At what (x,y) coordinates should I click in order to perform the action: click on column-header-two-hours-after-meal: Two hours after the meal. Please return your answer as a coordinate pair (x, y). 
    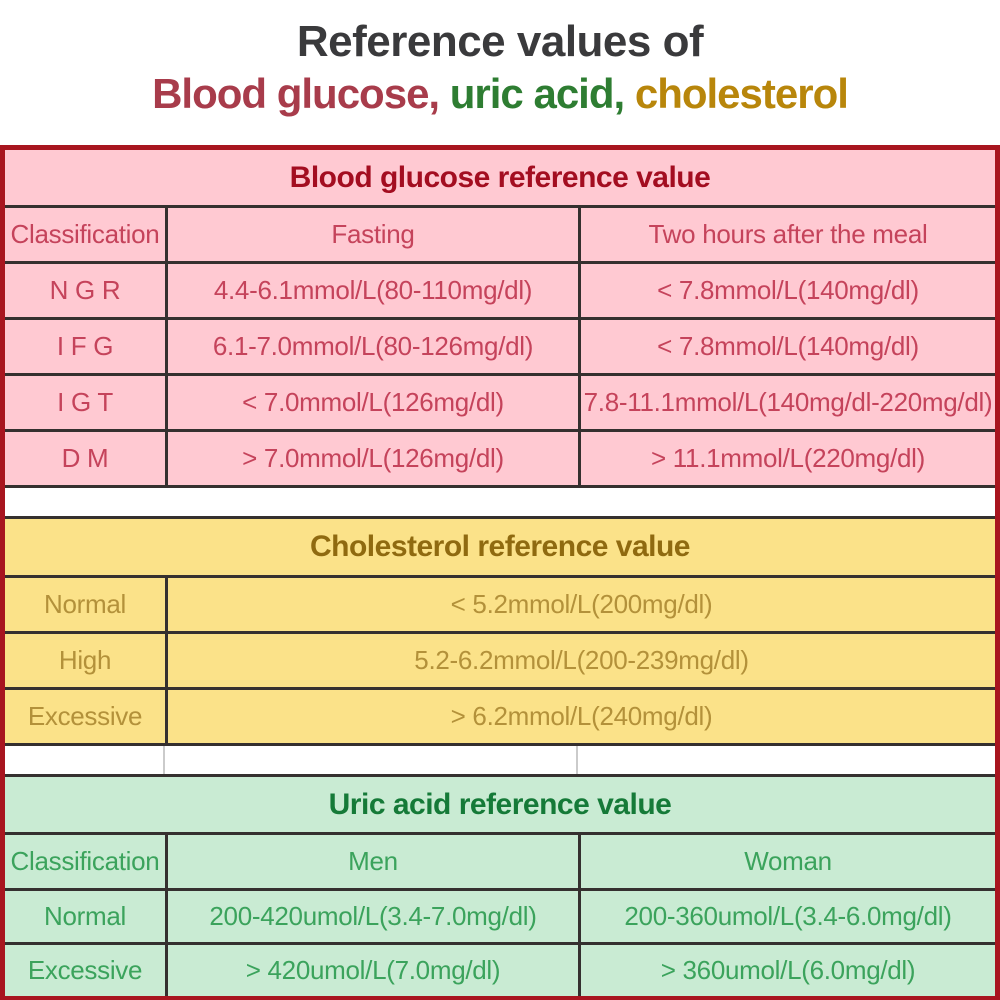
    Looking at the image, I should click on (786, 234).